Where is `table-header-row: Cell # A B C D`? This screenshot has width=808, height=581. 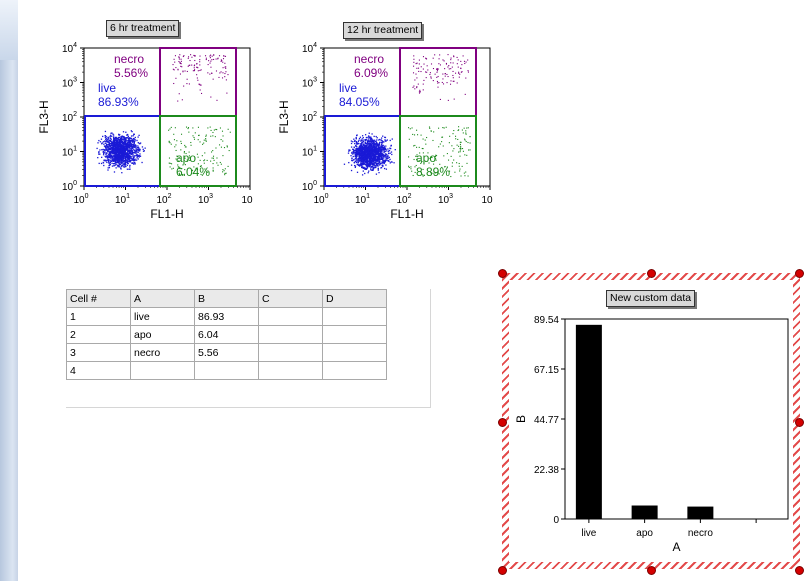
table-header-row: Cell # A B C D is located at coordinates (226, 298).